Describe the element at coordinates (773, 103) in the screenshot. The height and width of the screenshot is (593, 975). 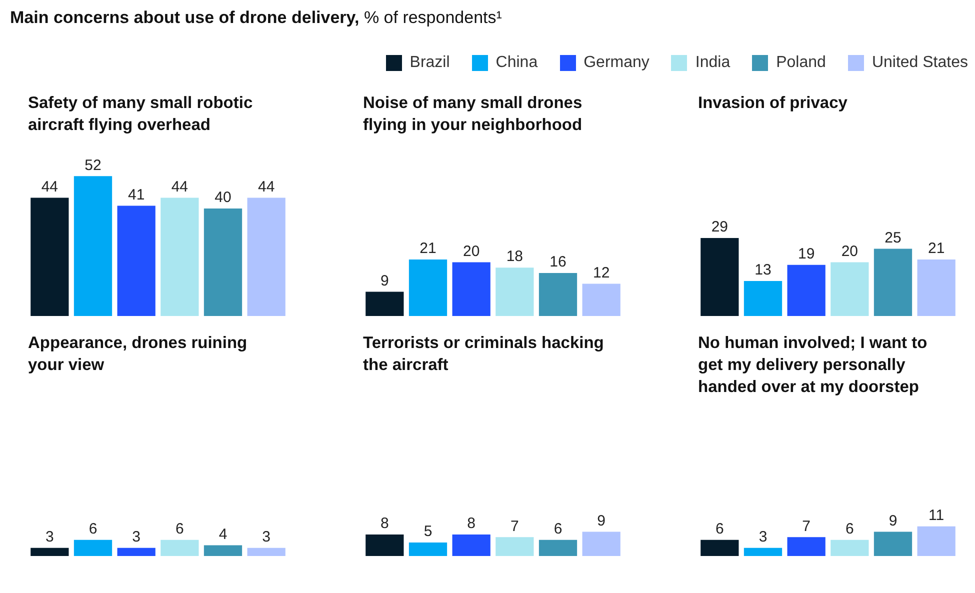
I see `chart-title: Invasion of privacy` at that location.